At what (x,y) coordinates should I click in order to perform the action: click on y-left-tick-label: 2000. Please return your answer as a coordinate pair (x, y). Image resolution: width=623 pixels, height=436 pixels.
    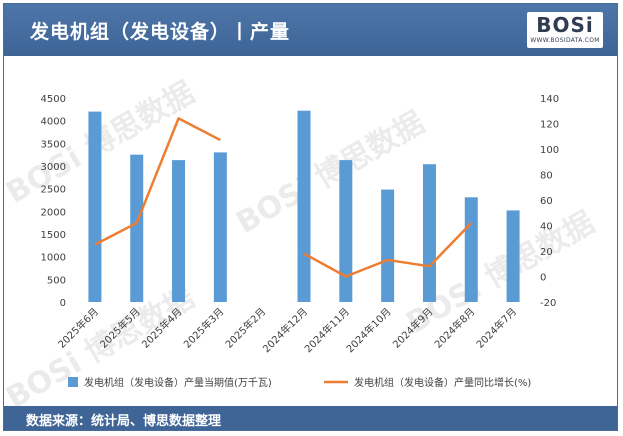
    Looking at the image, I should click on (53, 212).